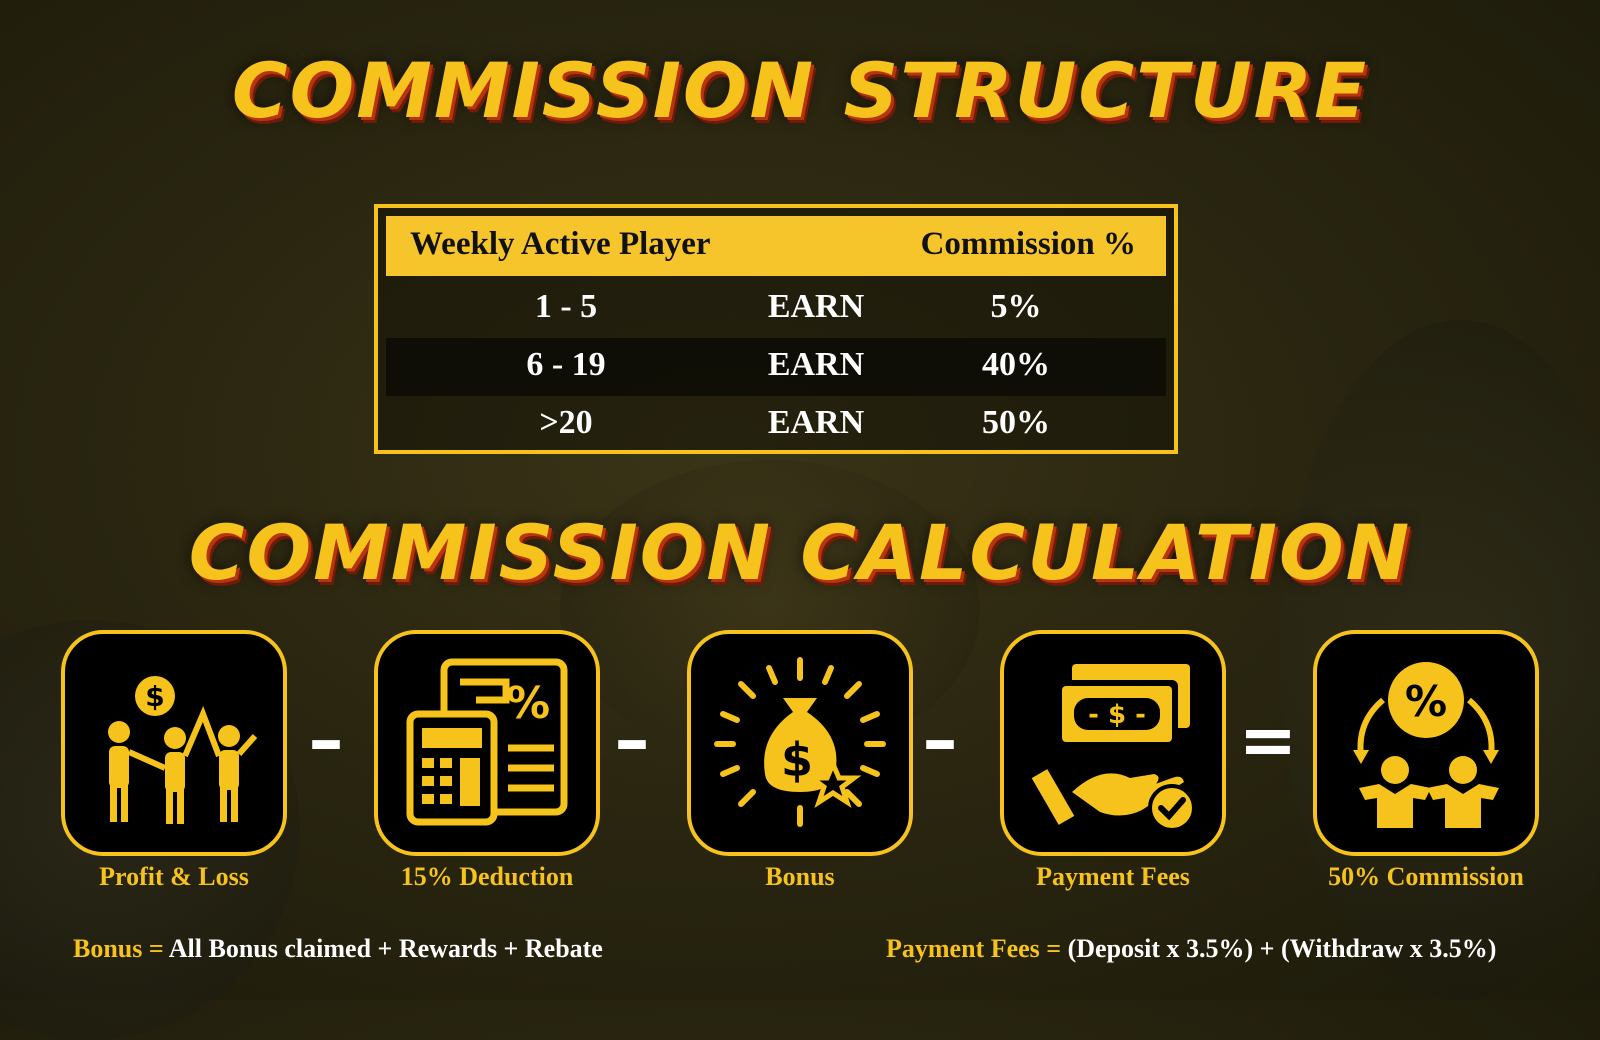 The height and width of the screenshot is (1040, 1600). Describe the element at coordinates (566, 422) in the screenshot. I see `row-players: >20` at that location.